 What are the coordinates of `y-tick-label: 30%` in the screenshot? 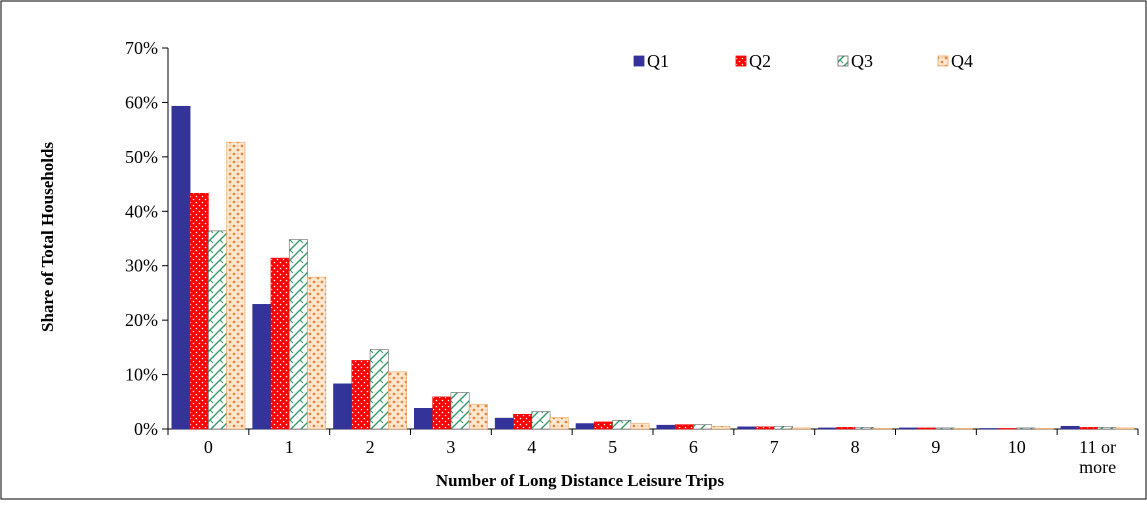 It's located at (141, 266).